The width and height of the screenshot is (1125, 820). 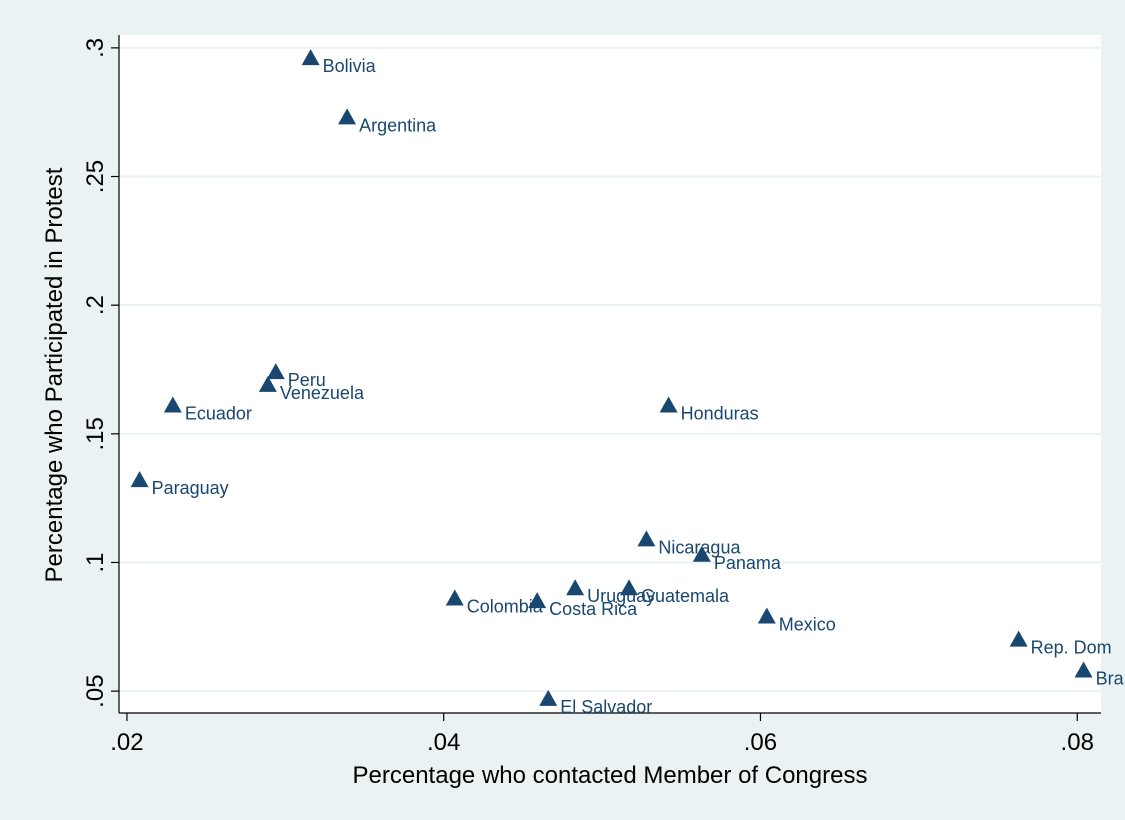 I want to click on y-tick-label: .15, so click(x=95, y=433).